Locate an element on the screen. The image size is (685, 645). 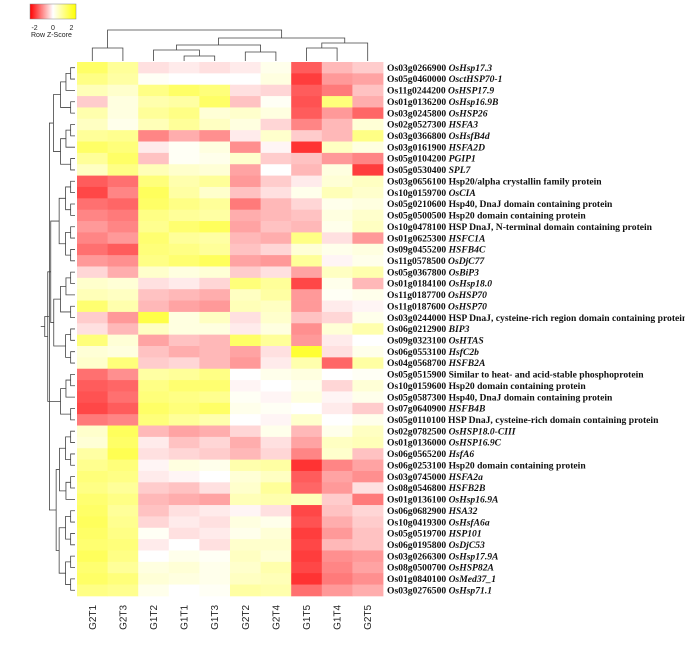
row-label-name: HSP101 is located at coordinates (465, 534).